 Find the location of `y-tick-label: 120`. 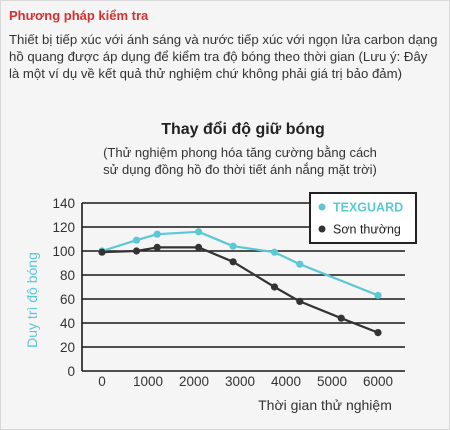

y-tick-label: 120 is located at coordinates (63, 227).